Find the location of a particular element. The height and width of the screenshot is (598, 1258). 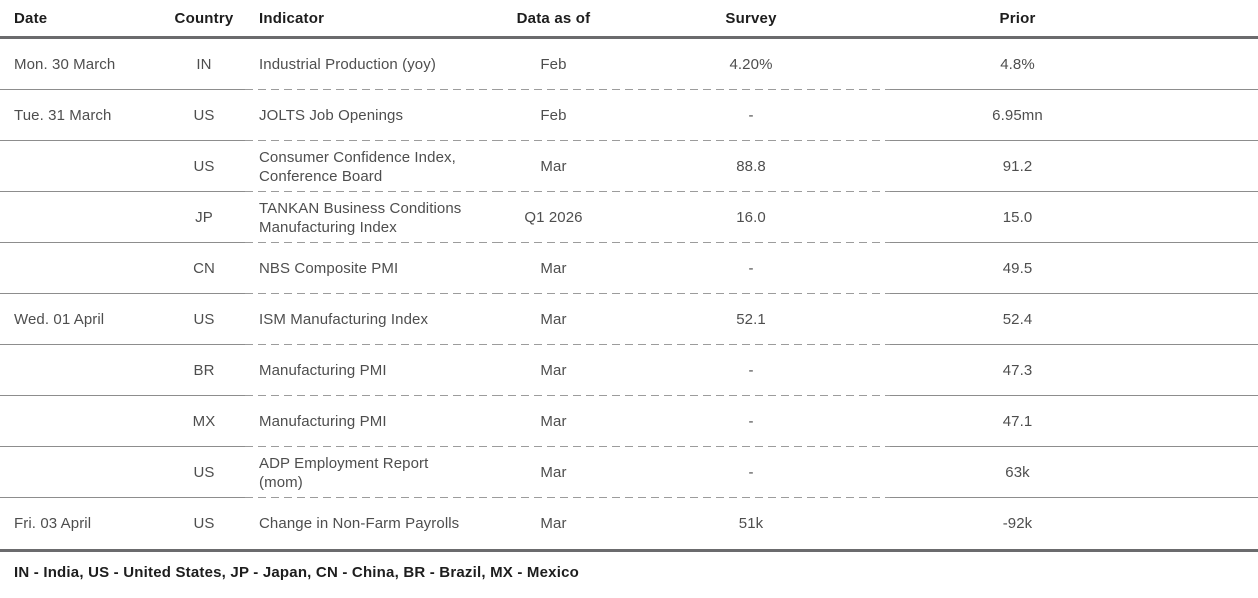

cell-prior: 63k is located at coordinates (1017, 472).